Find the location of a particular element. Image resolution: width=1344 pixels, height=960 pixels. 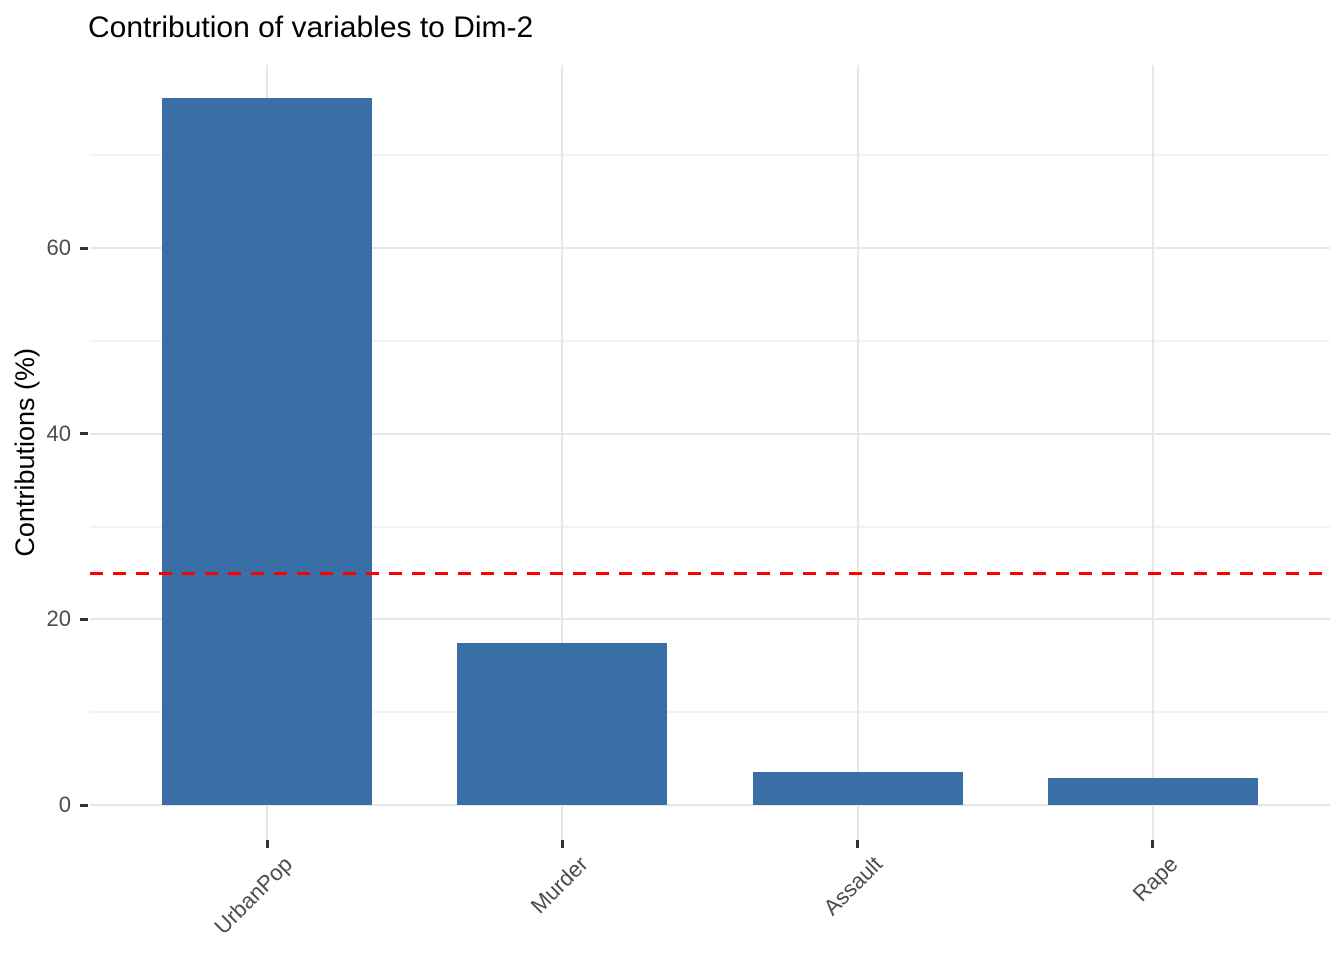

bar-murder is located at coordinates (562, 723).